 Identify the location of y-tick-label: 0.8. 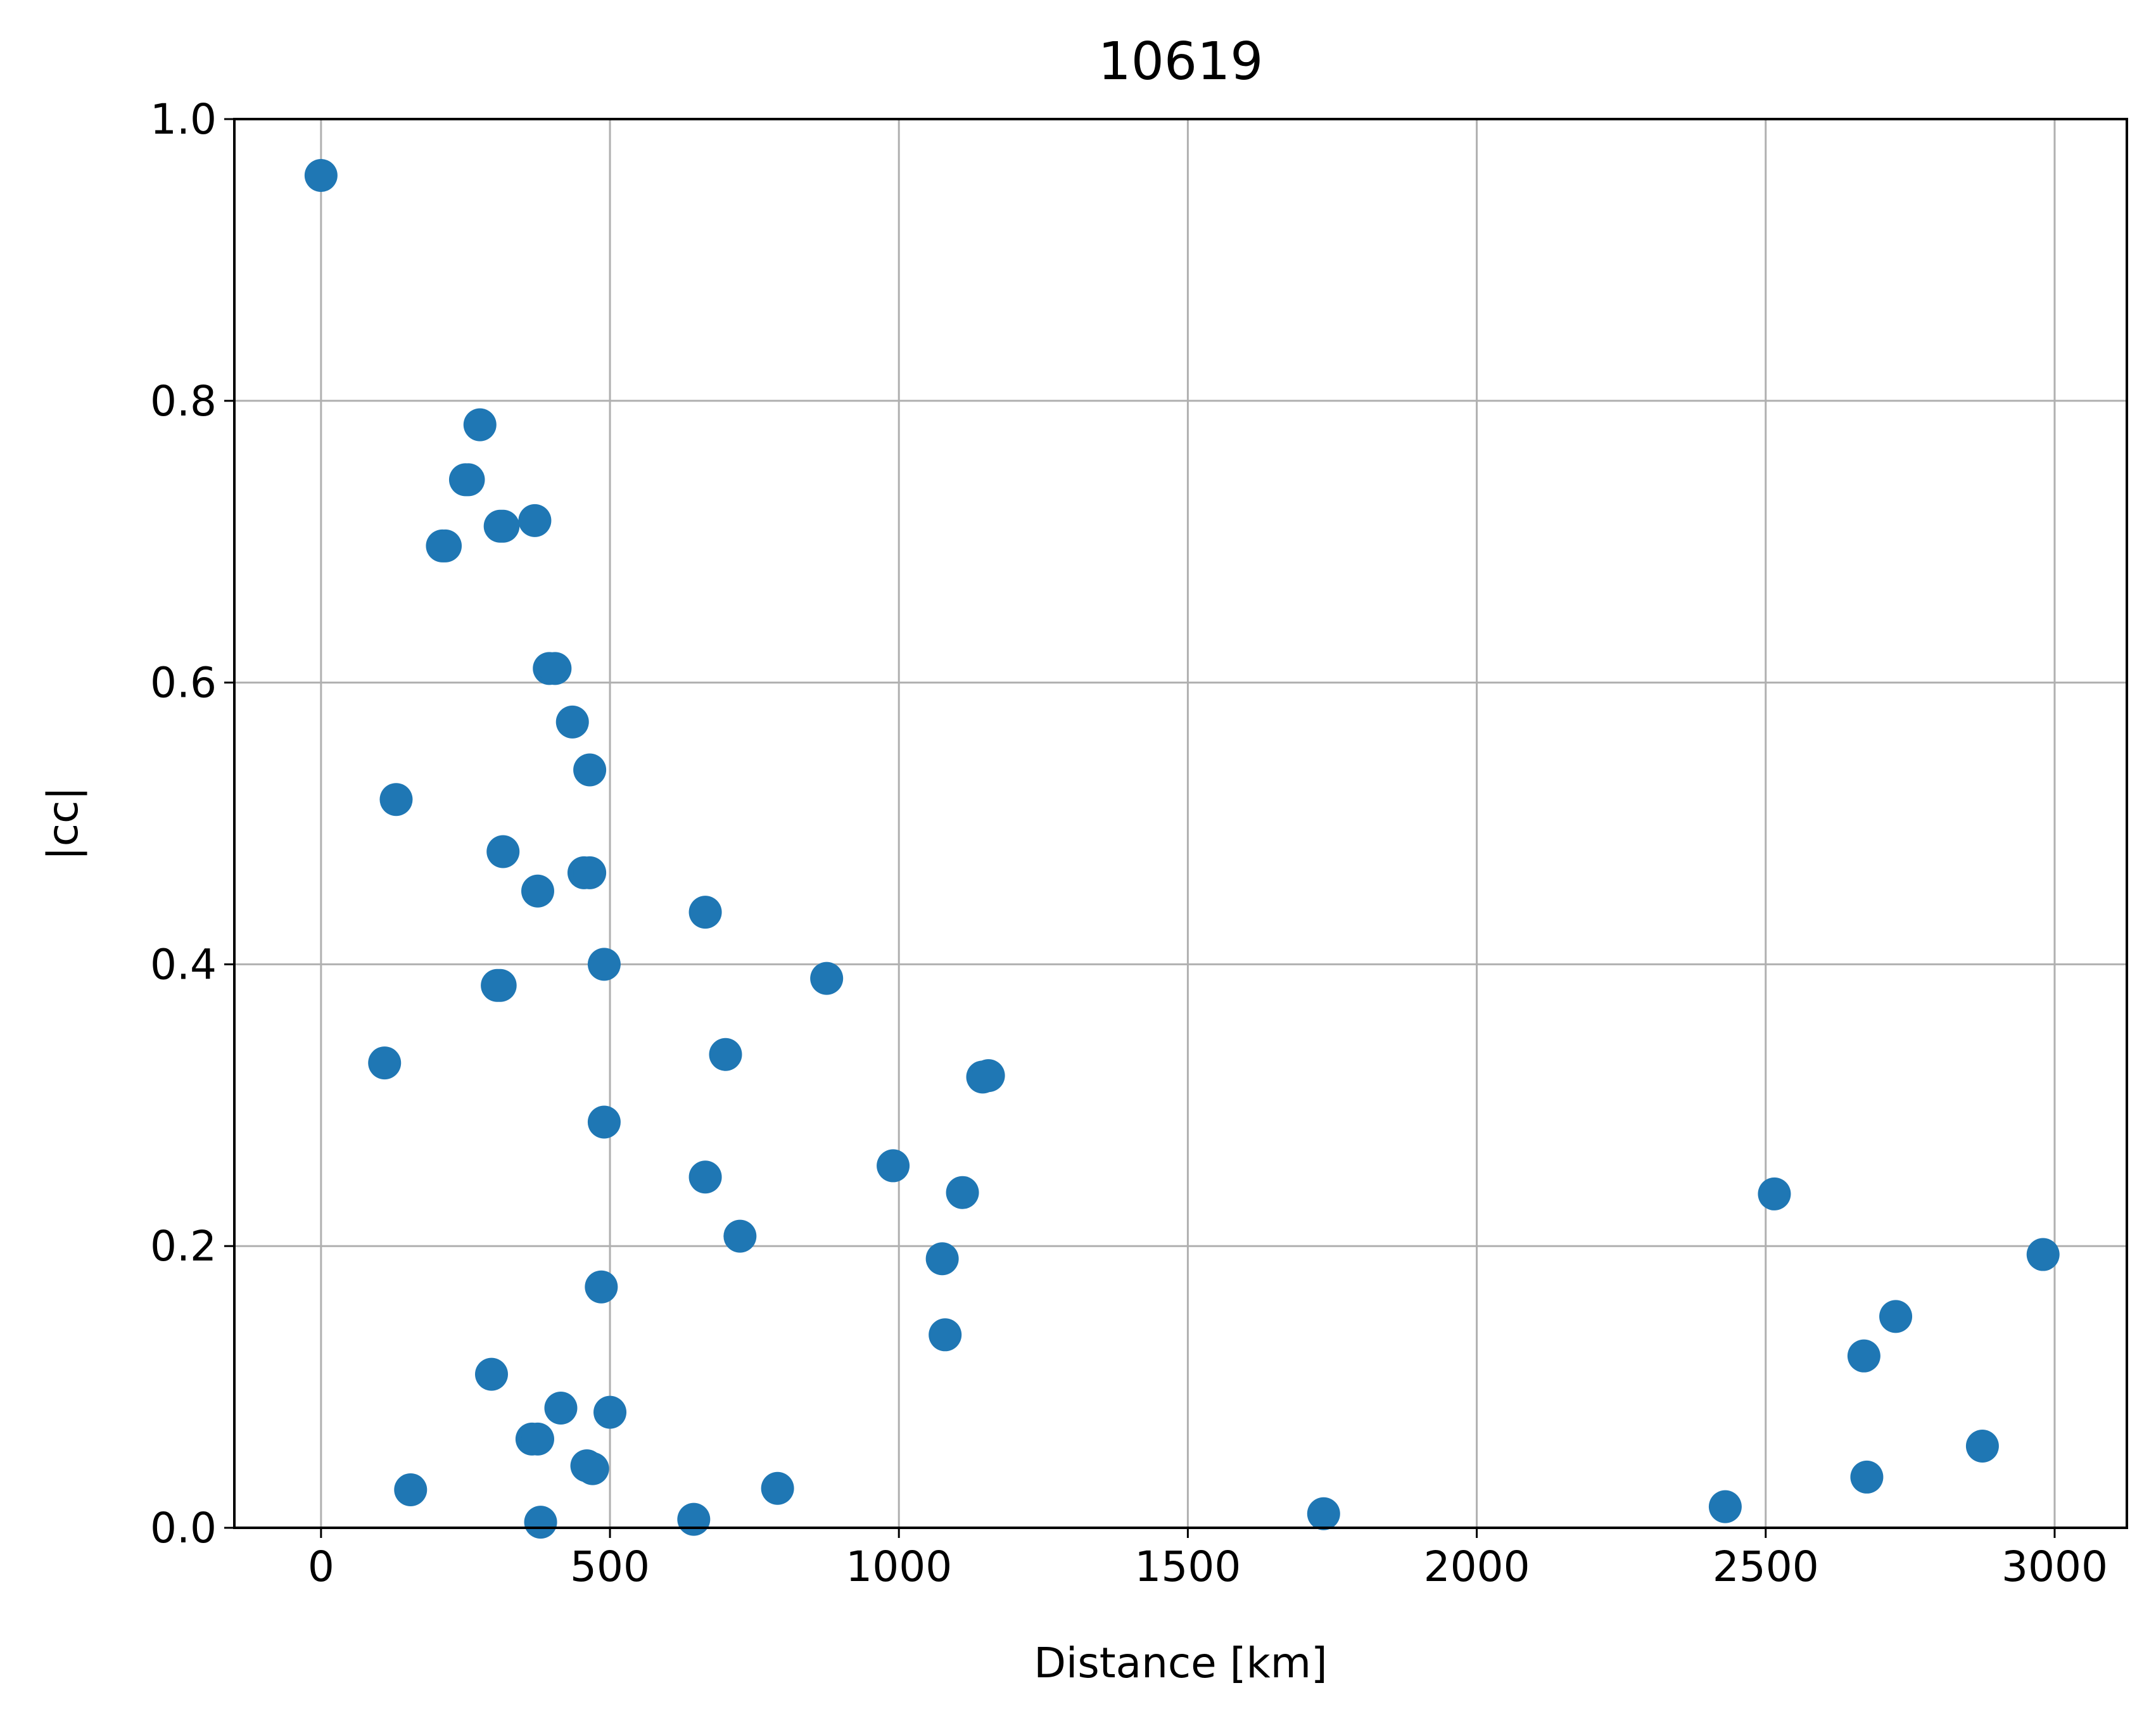
(183, 402).